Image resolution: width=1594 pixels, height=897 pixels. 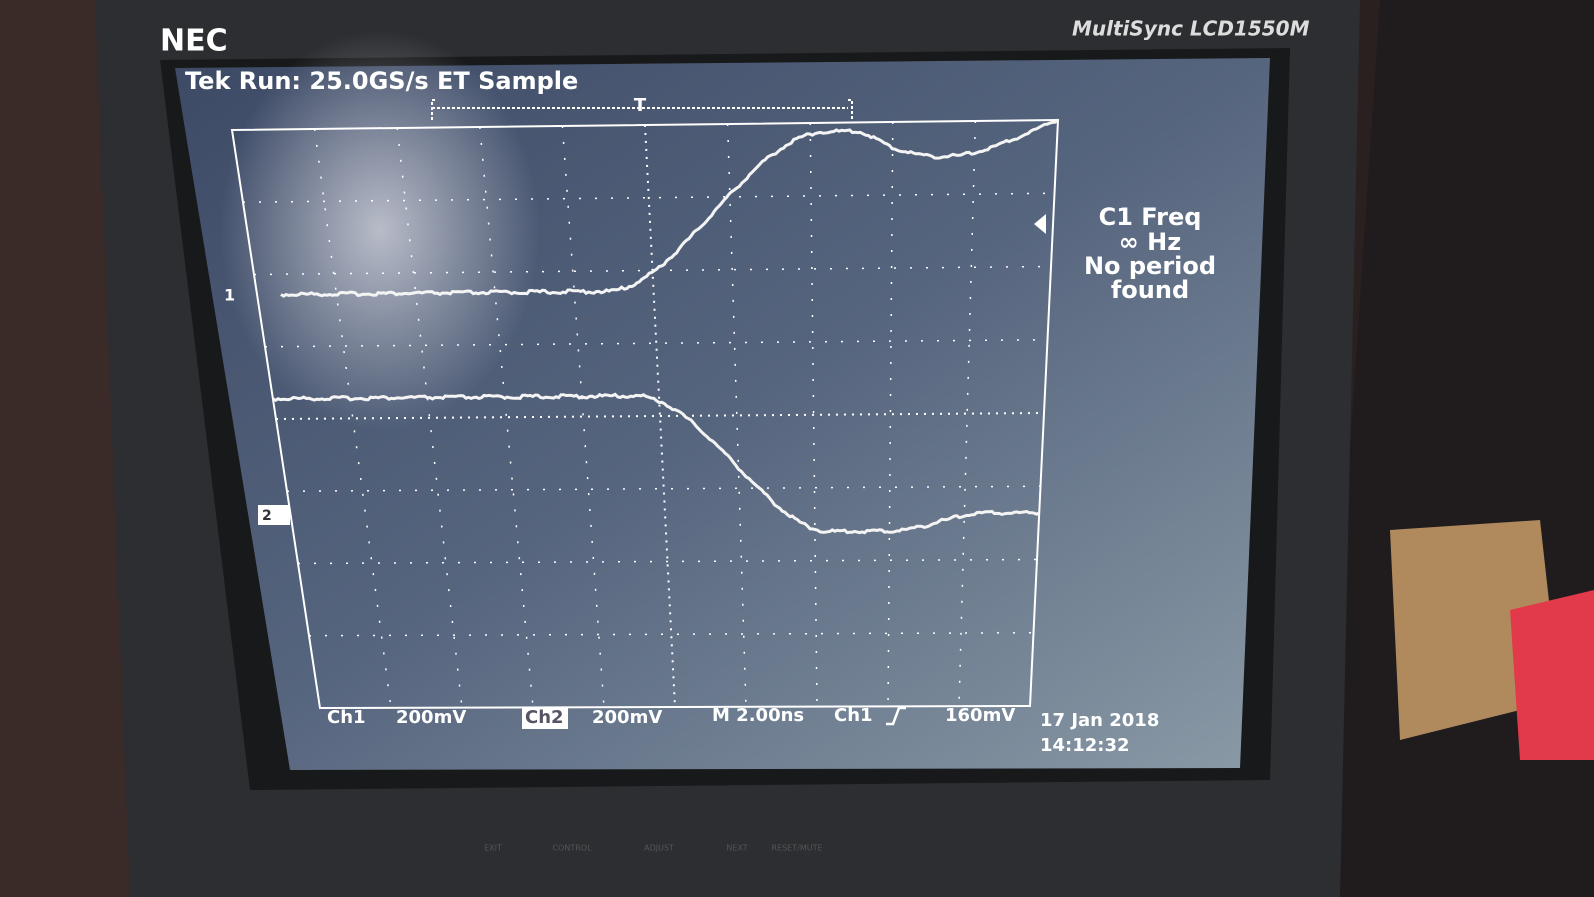 What do you see at coordinates (1099, 720) in the screenshot?
I see `date: 17 Jan 2018` at bounding box center [1099, 720].